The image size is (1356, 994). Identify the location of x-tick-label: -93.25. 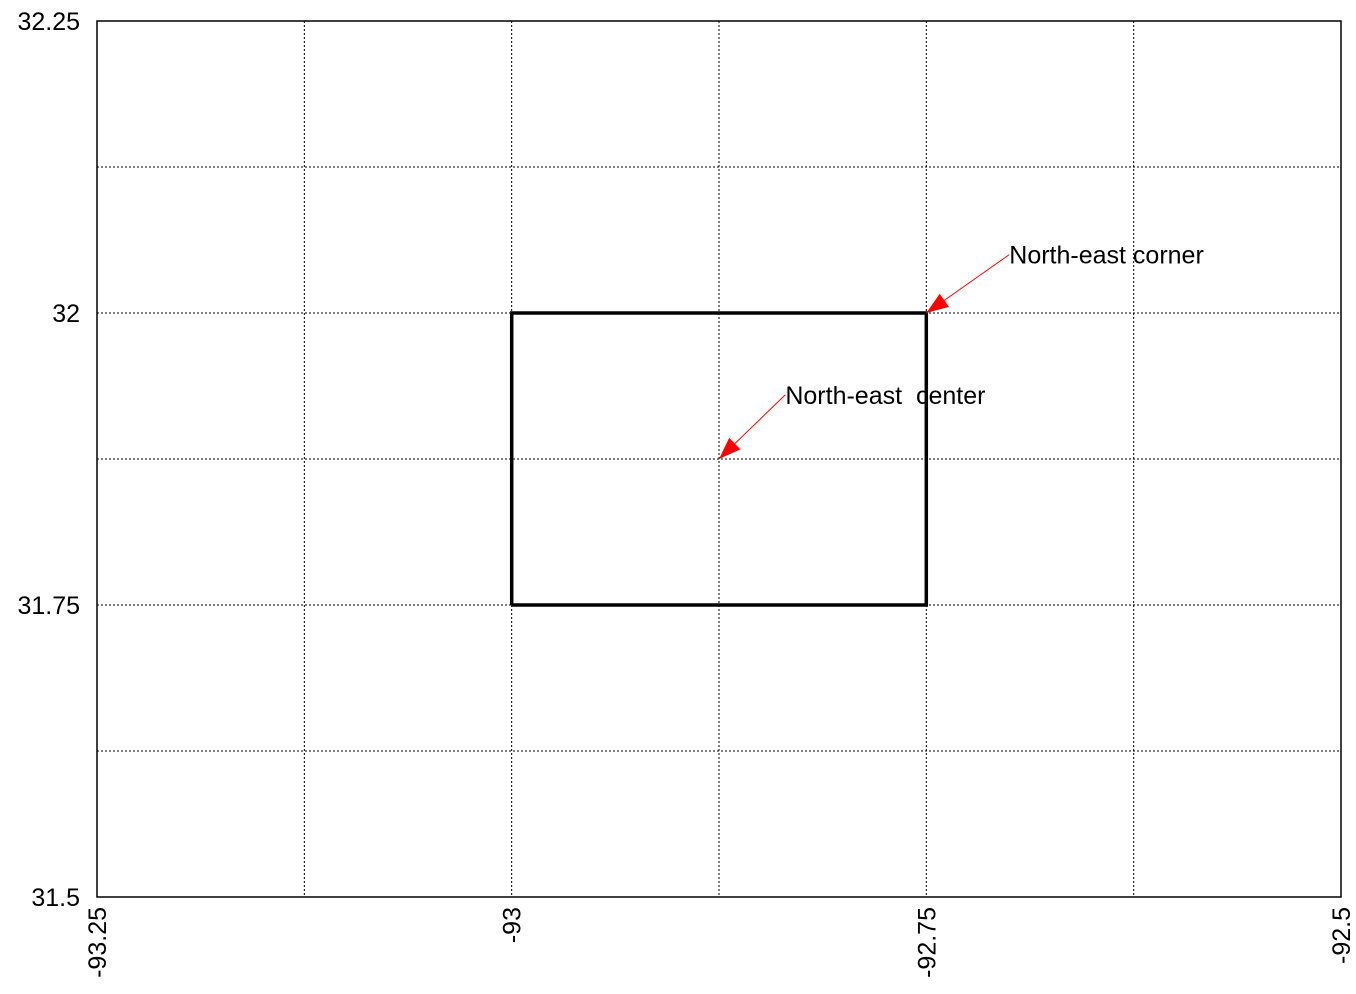
(98, 942).